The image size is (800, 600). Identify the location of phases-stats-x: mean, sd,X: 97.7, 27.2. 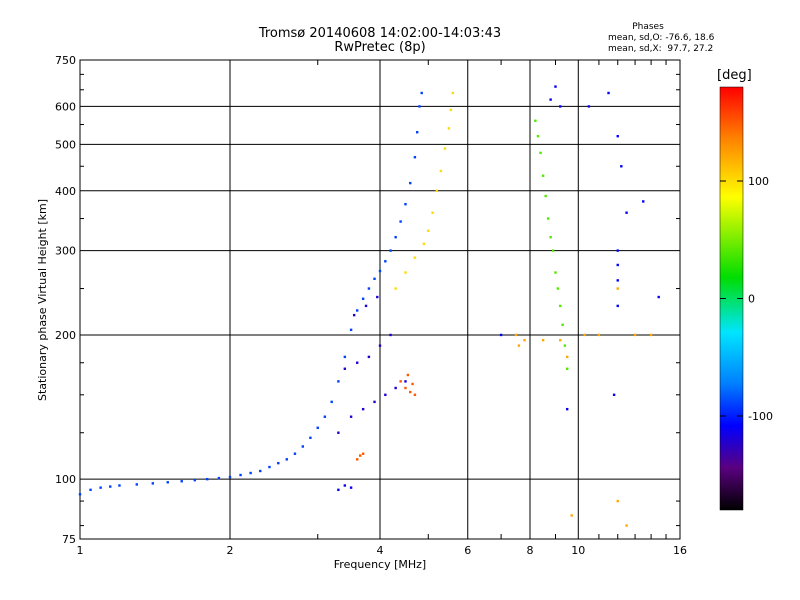
(661, 49).